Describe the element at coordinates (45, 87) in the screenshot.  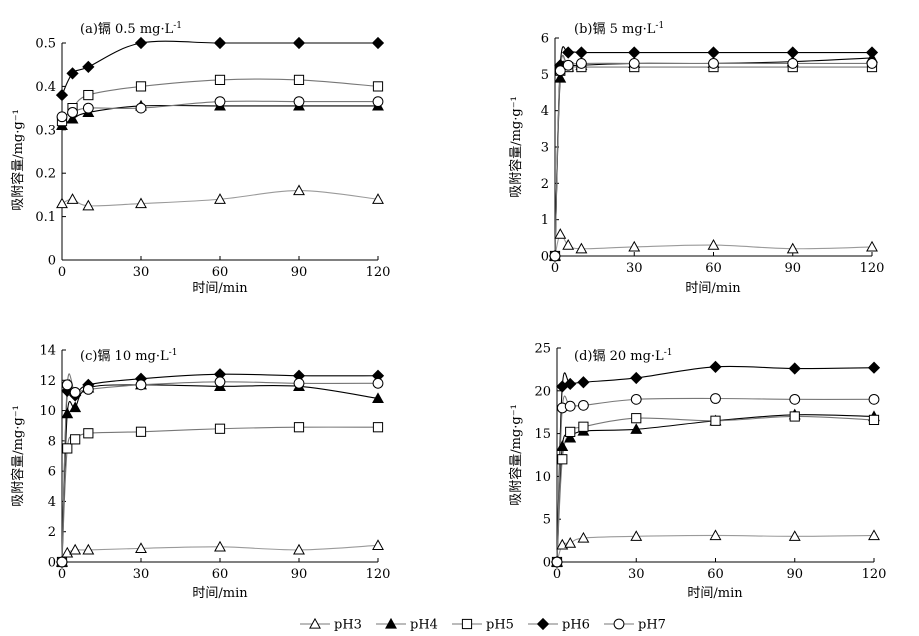
I see `y-tick-label: 0.4` at that location.